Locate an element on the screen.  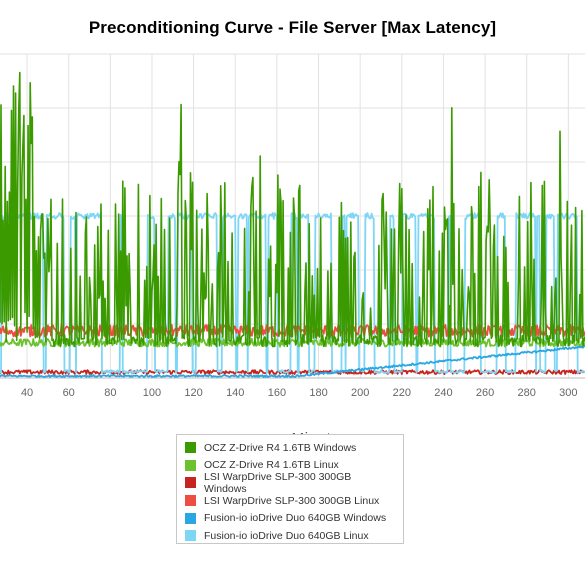
legend-item: LSI WarpDrive SLP-300 300GB Linux is located at coordinates (290, 501).